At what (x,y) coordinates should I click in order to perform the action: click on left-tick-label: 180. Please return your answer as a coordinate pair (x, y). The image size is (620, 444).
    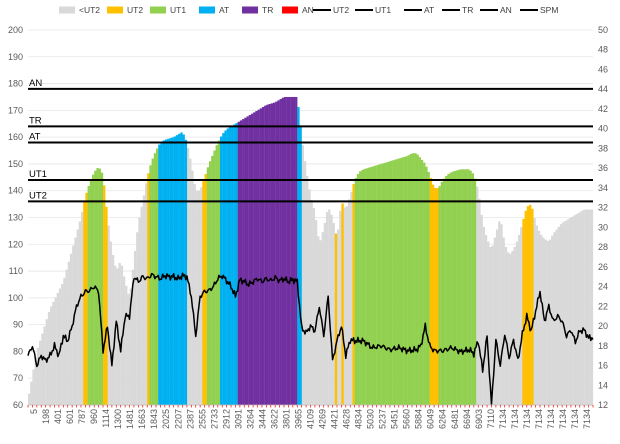
    Looking at the image, I should click on (15, 84).